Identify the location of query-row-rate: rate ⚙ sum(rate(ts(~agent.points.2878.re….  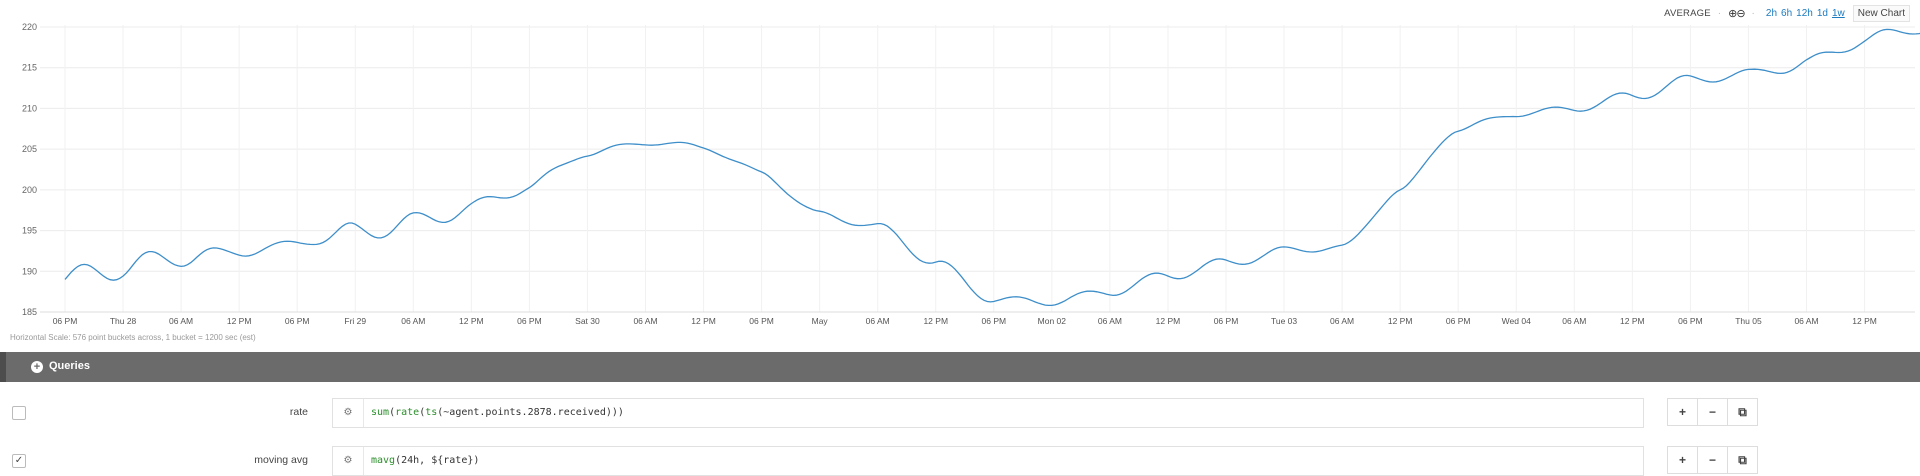
(960, 413).